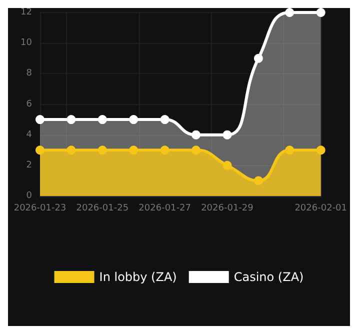  Describe the element at coordinates (26, 43) in the screenshot. I see `y-tick-label: 10` at that location.